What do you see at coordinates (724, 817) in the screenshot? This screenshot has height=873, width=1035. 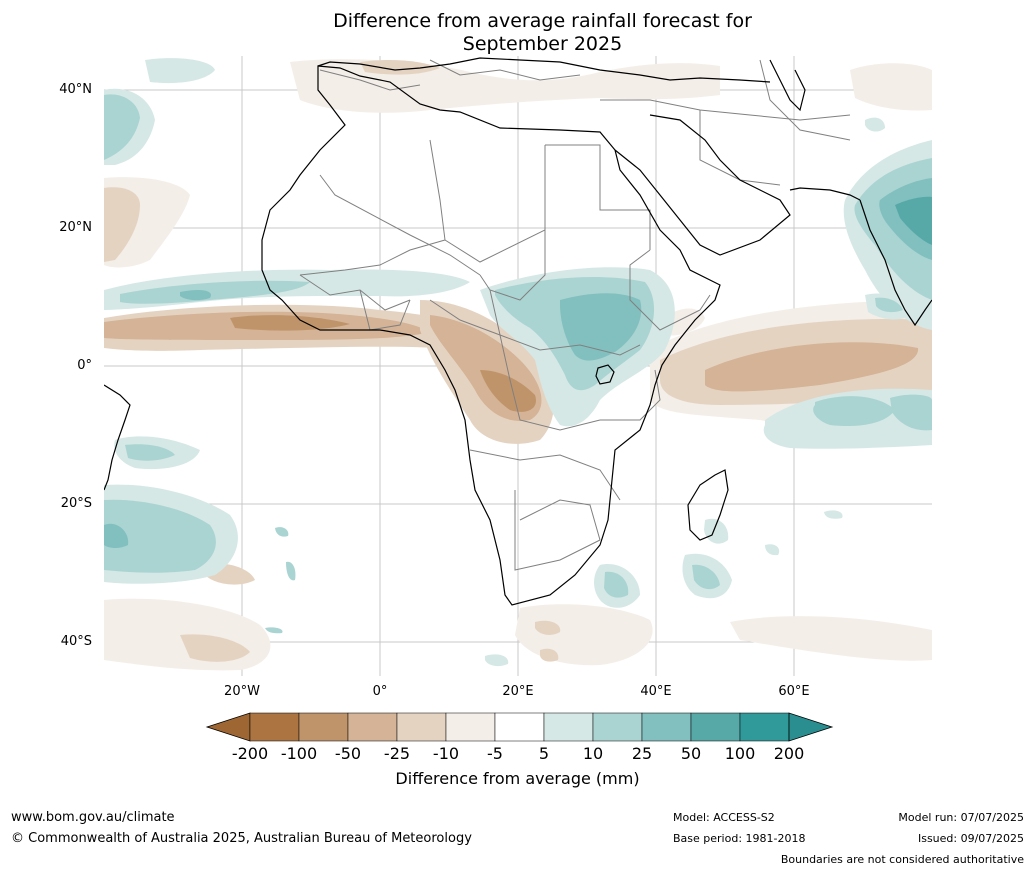 I see `footer-model: Model: ACCESS-S2` at bounding box center [724, 817].